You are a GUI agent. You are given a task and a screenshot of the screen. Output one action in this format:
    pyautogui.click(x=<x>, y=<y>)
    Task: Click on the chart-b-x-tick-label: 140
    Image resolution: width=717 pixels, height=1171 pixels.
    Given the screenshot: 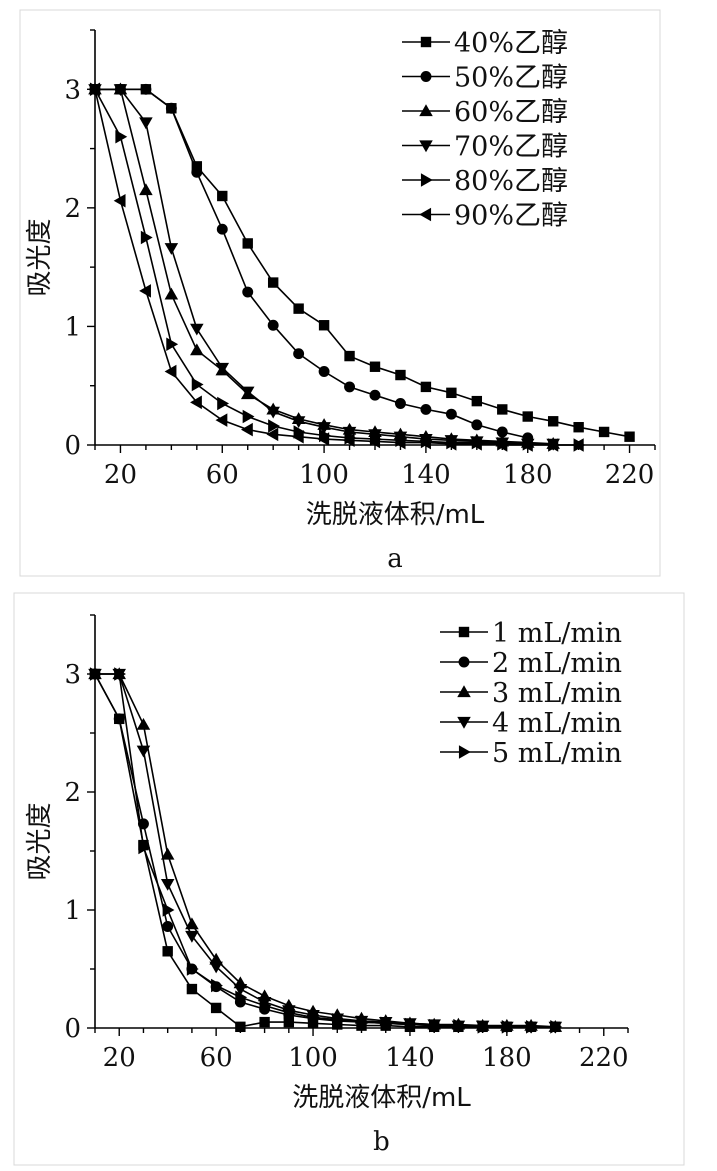 What is the action you would take?
    pyautogui.click(x=410, y=1058)
    